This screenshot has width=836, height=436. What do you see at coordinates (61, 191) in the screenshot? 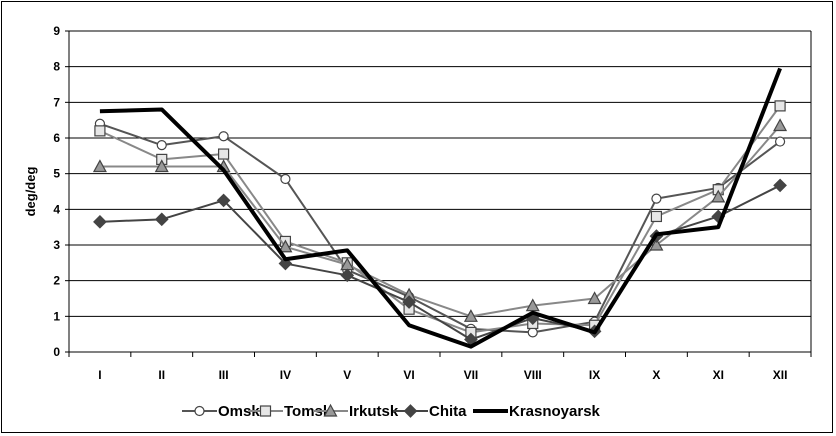
I see `y-axis-ticks: 0 1 2 3 4 5 6 7 8 9` at bounding box center [61, 191].